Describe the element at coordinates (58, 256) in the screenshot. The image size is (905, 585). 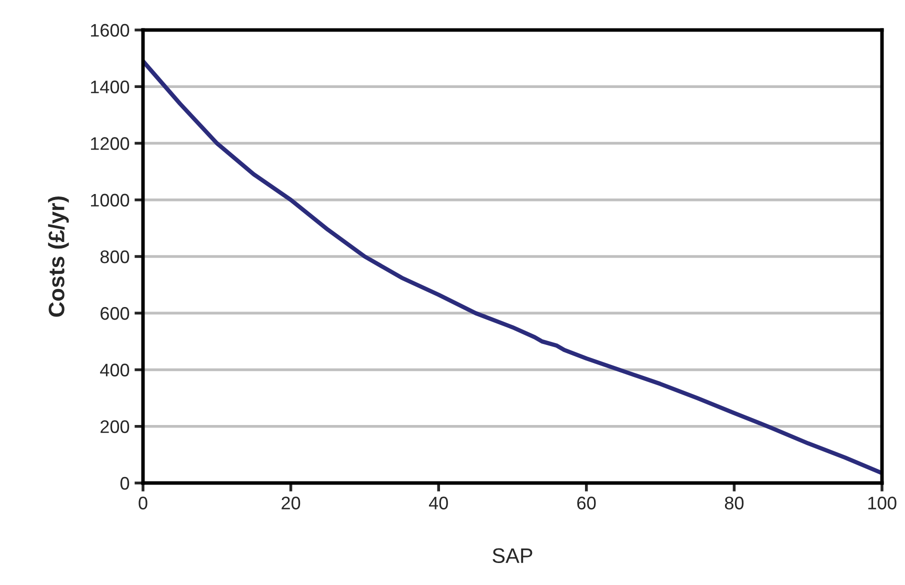
I see `y-axis-title: Costs (£/yr)` at that location.